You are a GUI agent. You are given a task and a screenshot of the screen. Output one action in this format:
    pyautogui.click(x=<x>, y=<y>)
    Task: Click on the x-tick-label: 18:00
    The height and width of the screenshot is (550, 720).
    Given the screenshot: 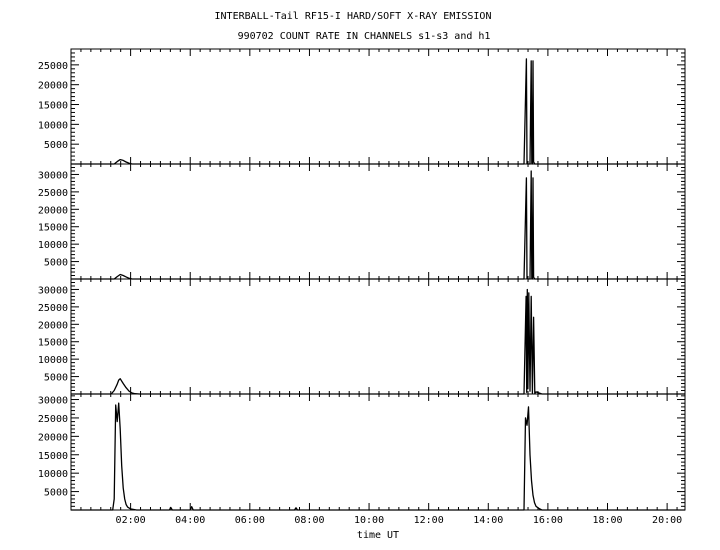 What is the action you would take?
    pyautogui.click(x=607, y=520)
    